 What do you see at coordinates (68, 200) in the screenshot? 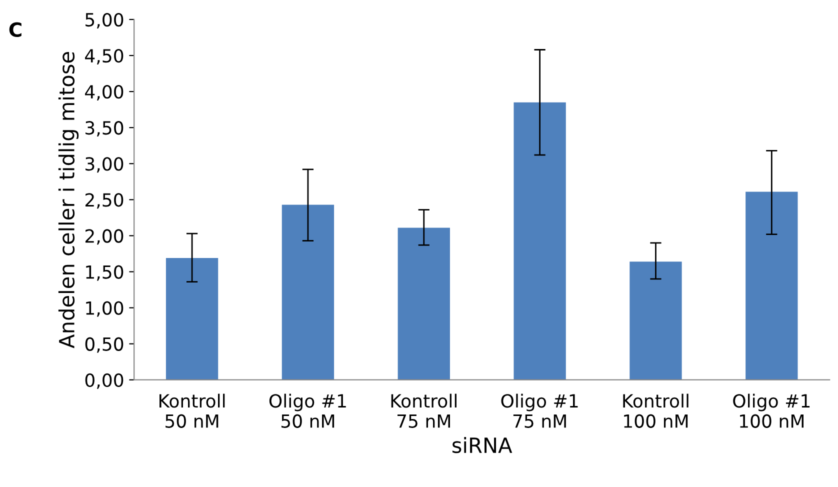
I see `y-axis-title: Andelen celler i tidlig mitose` at bounding box center [68, 200].